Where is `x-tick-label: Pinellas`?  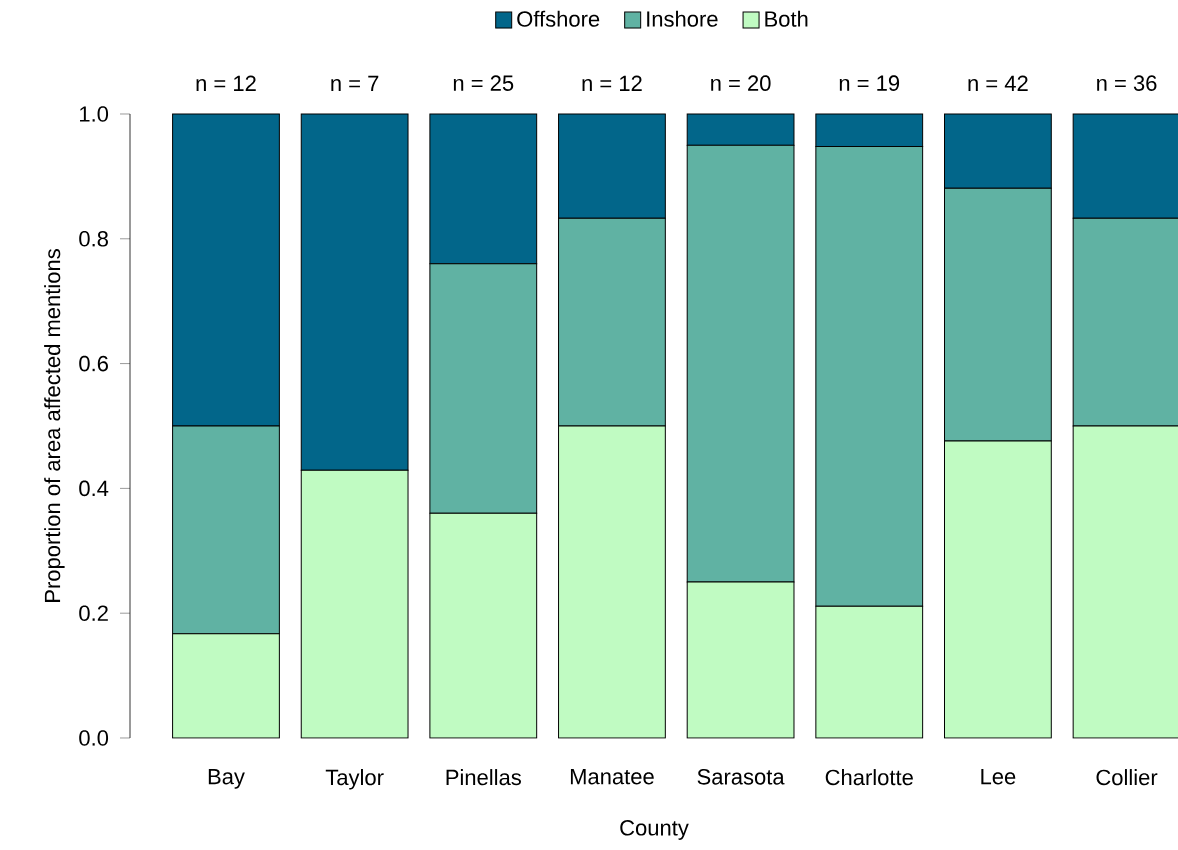
x-tick-label: Pinellas is located at coordinates (483, 777).